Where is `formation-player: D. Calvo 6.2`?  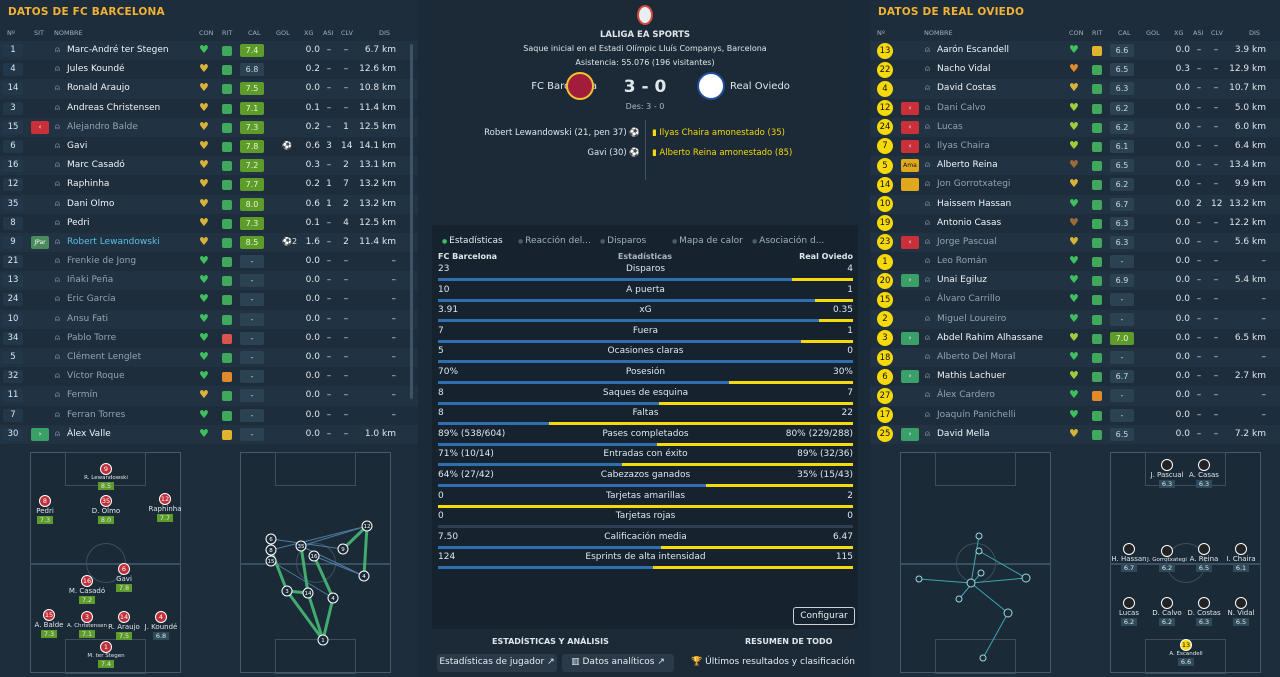
formation-player: D. Calvo 6.2 is located at coordinates (1167, 611).